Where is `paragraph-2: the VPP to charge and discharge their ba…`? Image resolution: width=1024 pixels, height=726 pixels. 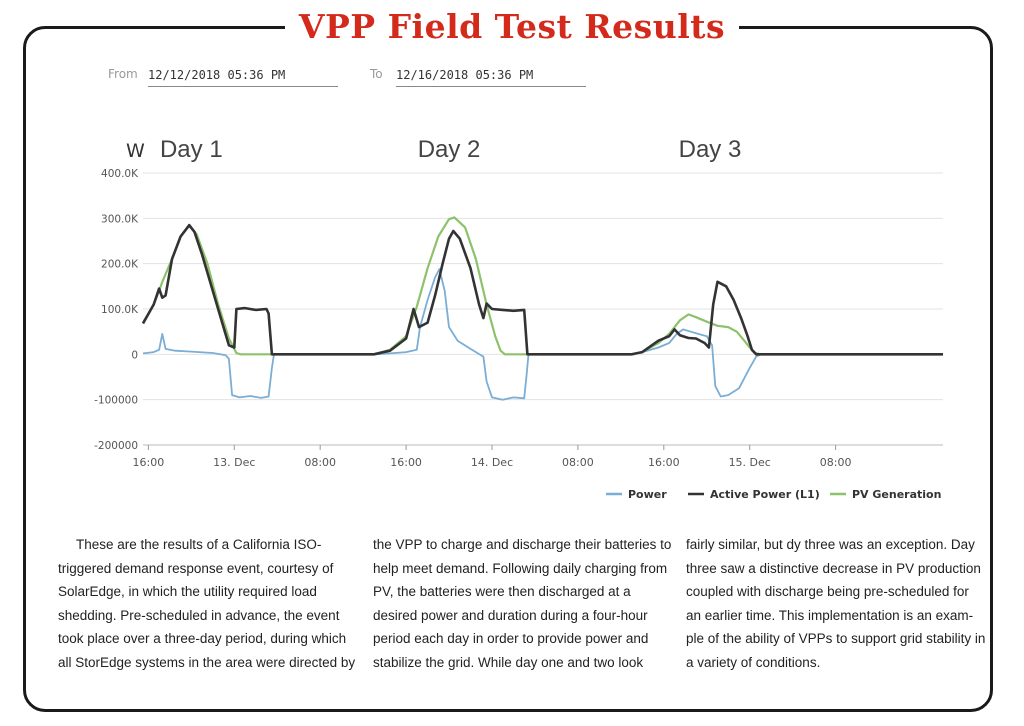 paragraph-2: the VPP to charge and discharge their ba… is located at coordinates (522, 603).